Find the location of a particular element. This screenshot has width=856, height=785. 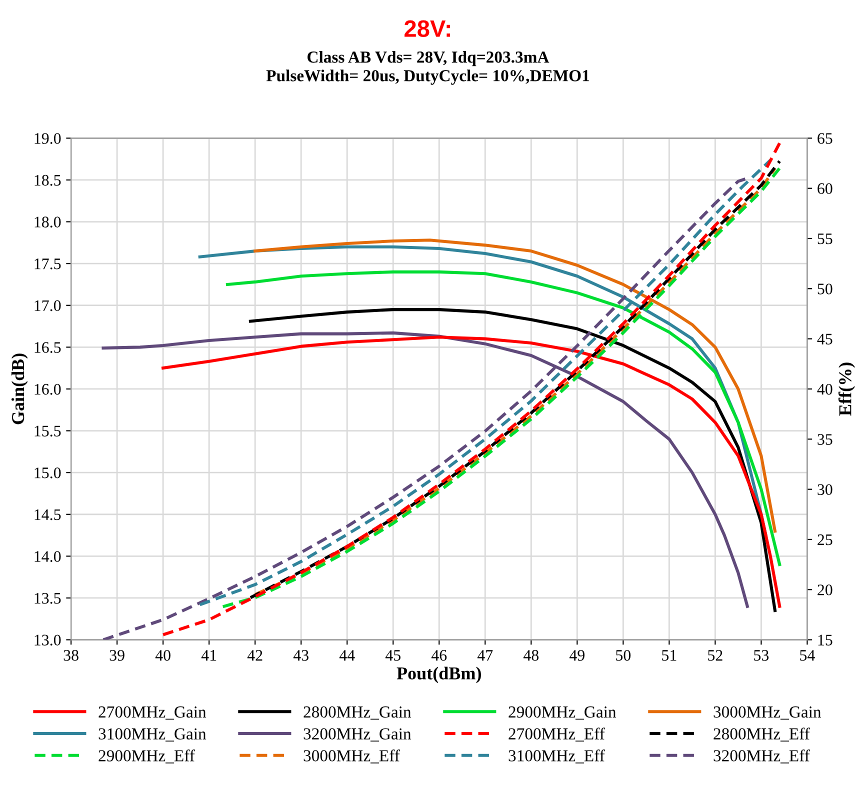

legend-label: 2700MHz_Eff is located at coordinates (556, 735).